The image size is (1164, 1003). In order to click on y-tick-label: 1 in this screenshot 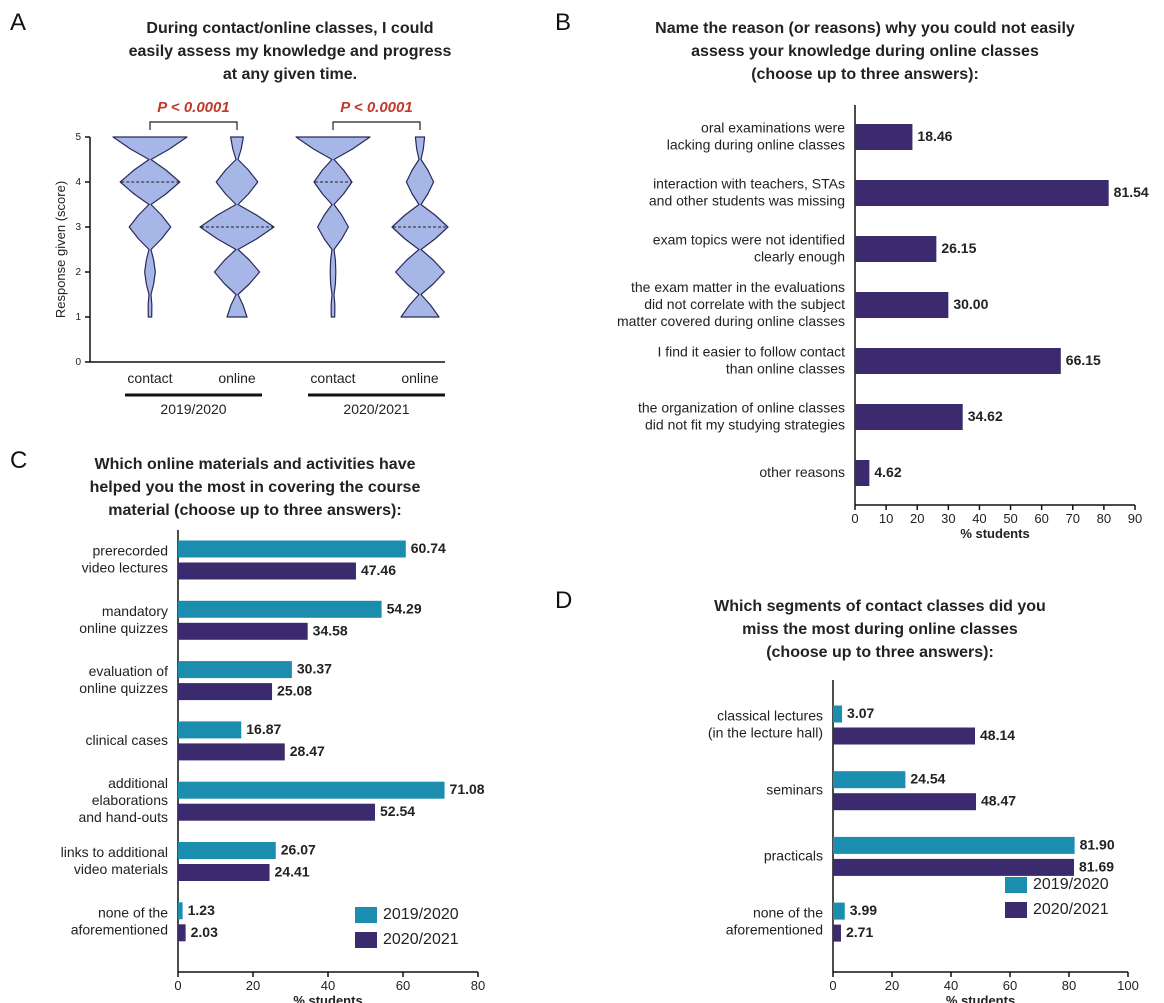, I will do `click(78, 317)`.